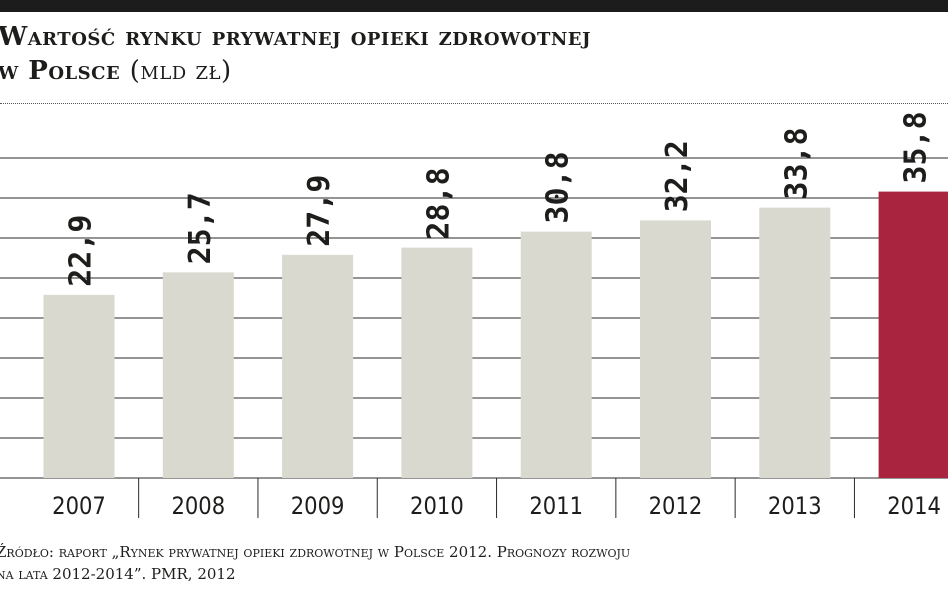 This screenshot has width=948, height=593. I want to click on tick-label-2011: 2011, so click(556, 507).